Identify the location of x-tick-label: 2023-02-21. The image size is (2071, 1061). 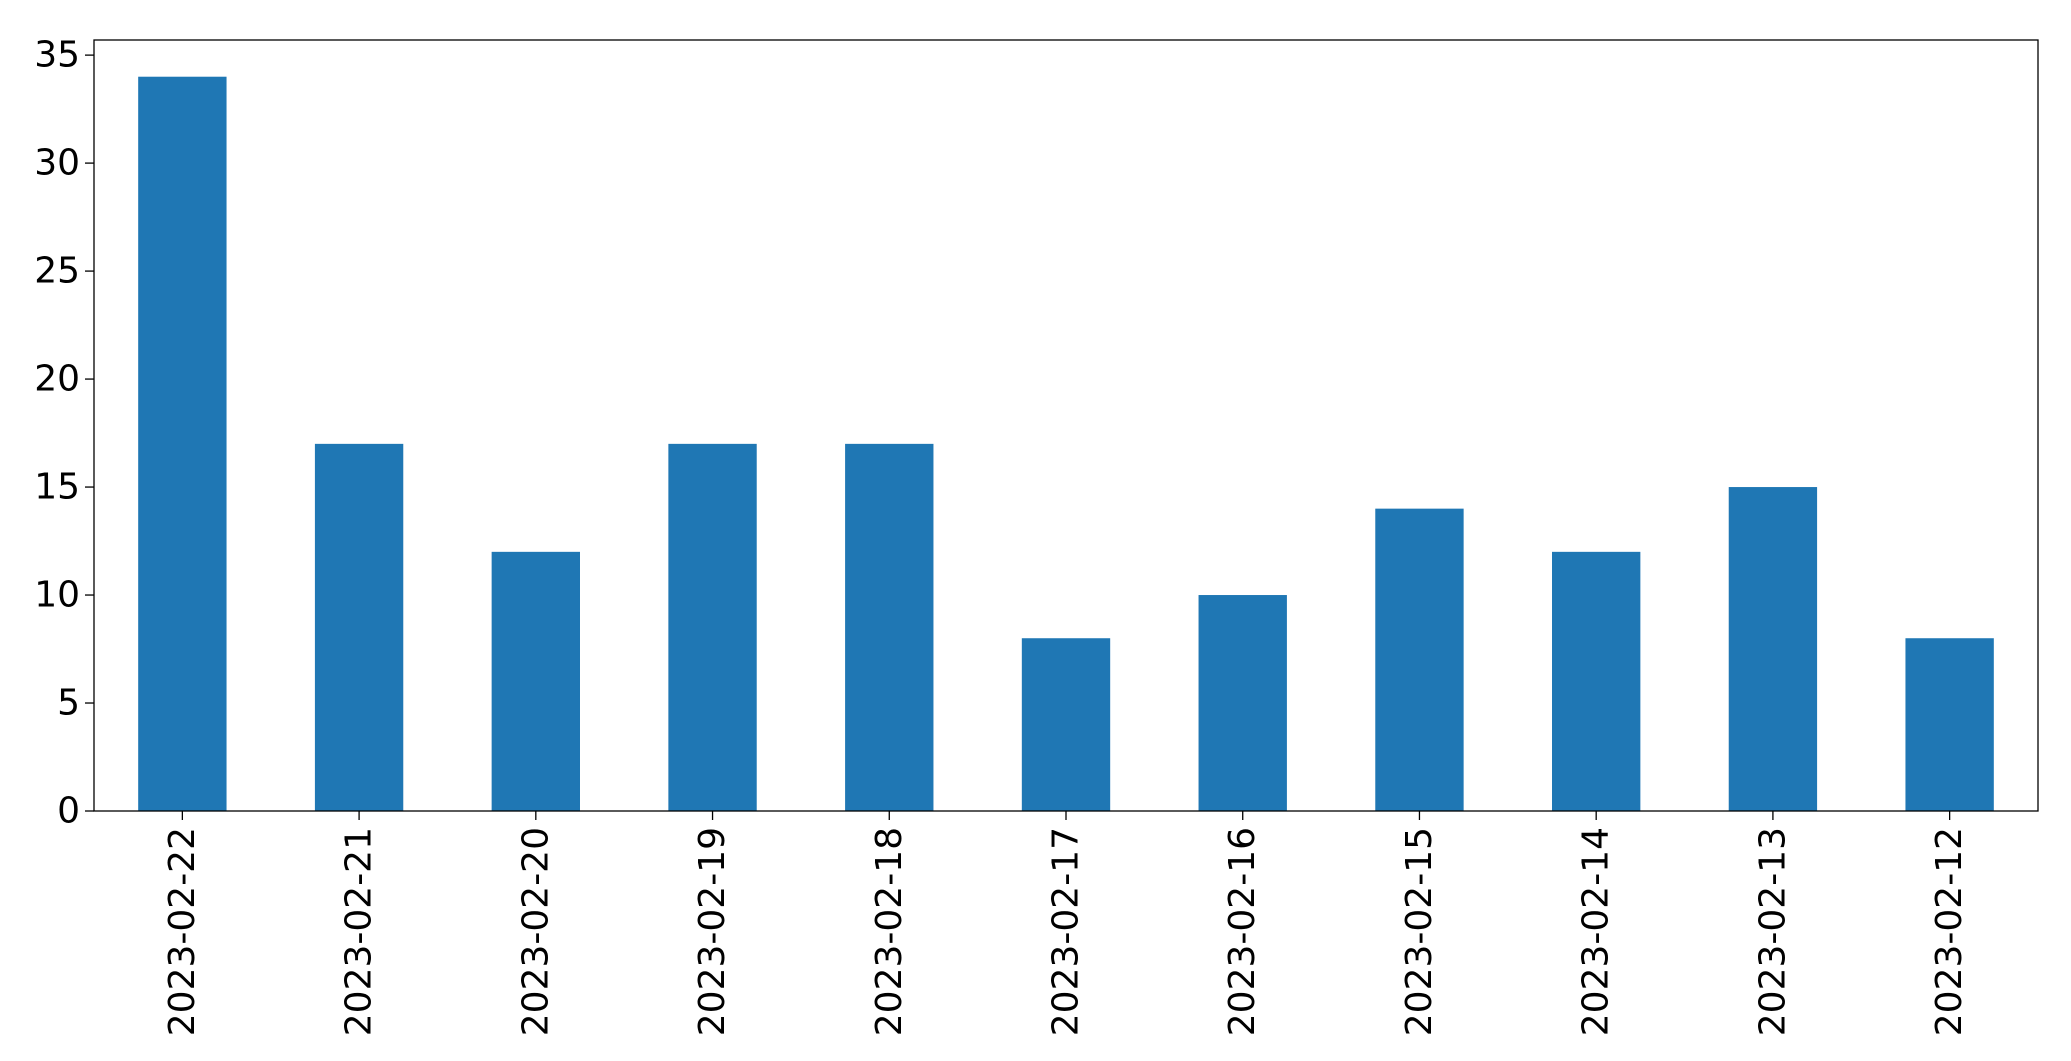
(359, 931).